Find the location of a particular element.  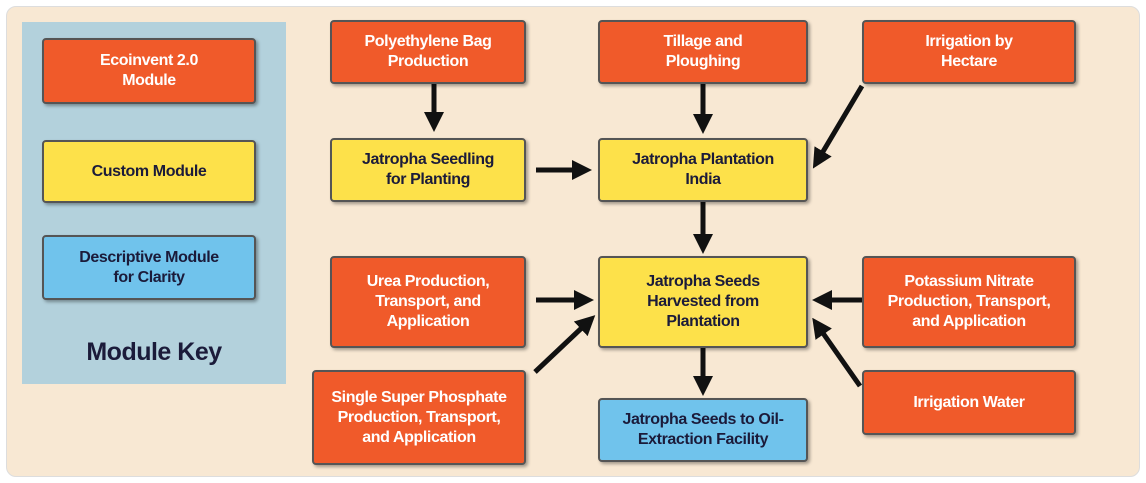

box-label: Extraction Facility is located at coordinates (703, 439).